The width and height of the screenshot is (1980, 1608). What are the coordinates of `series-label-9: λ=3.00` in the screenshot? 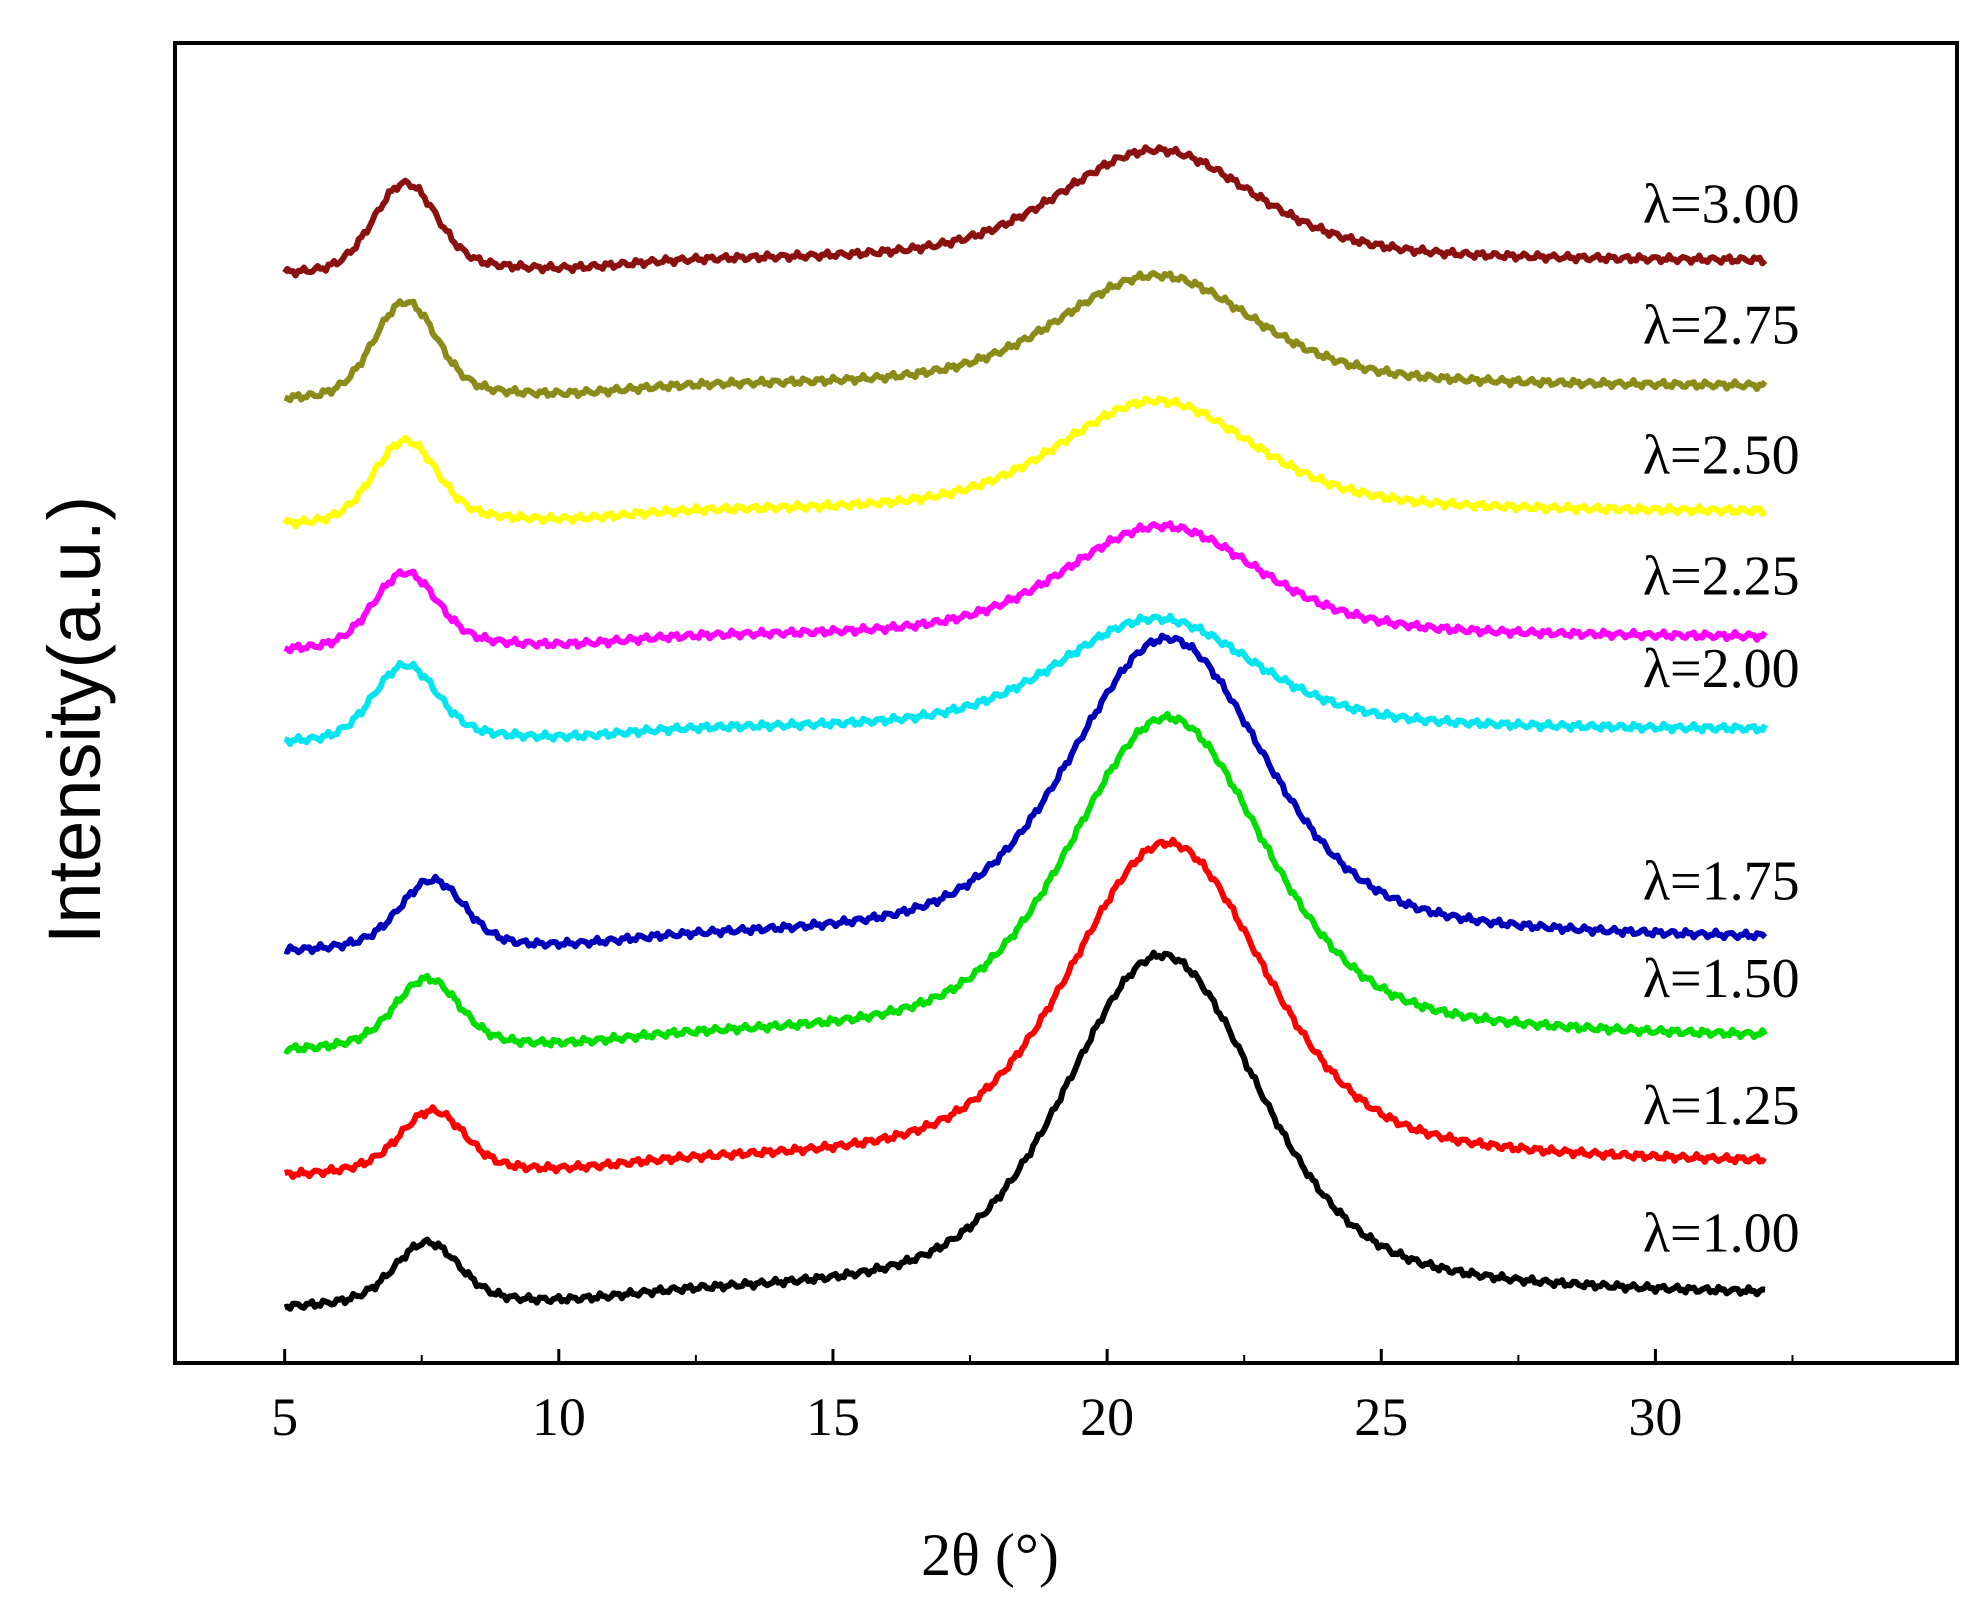 It's located at (1721, 204).